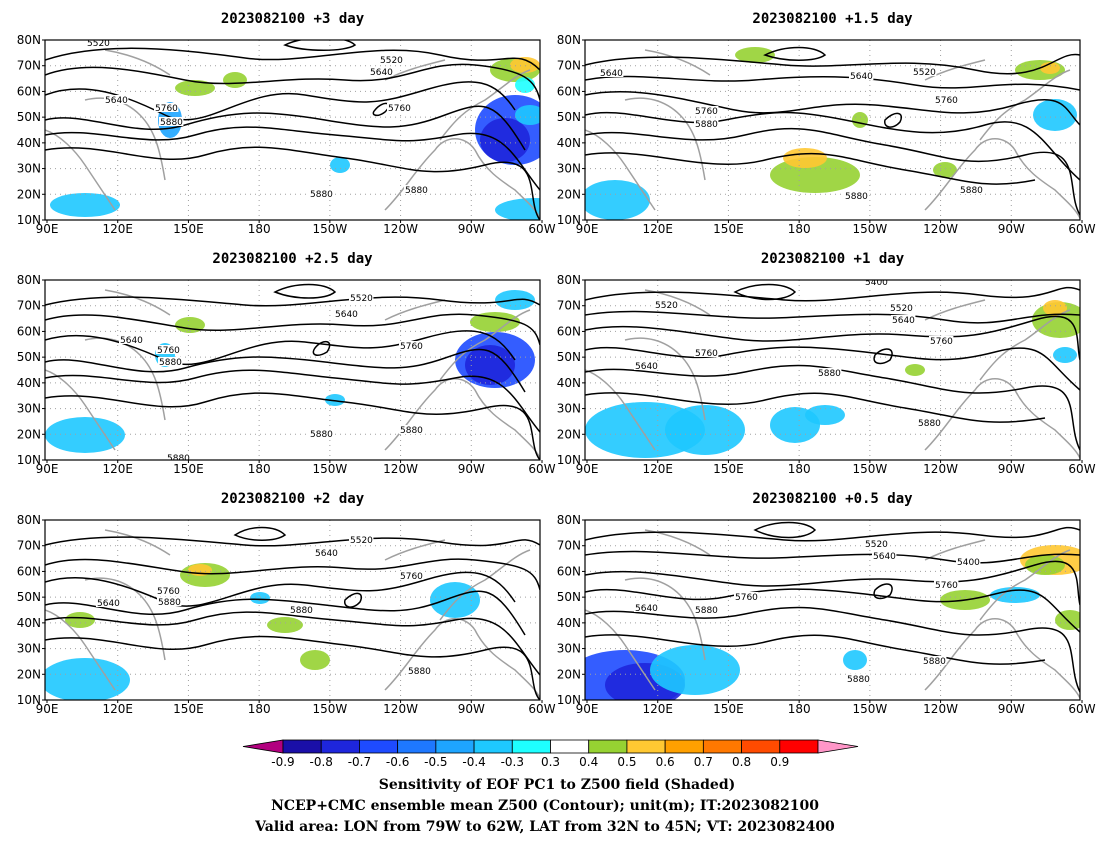 The width and height of the screenshot is (1100, 850). Describe the element at coordinates (29, 520) in the screenshot. I see `lat-tick-label: 80N` at that location.